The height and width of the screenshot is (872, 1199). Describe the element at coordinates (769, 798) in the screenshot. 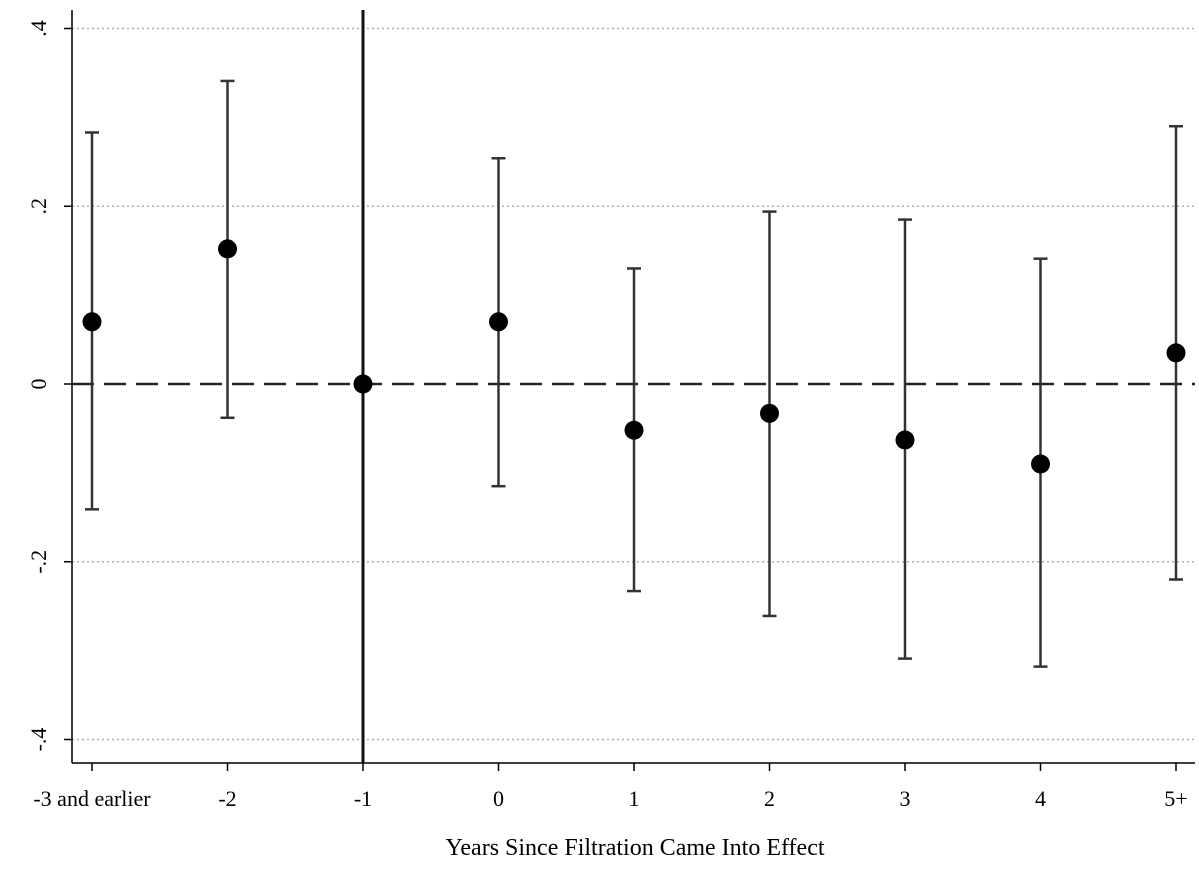

I see `x-tick-label: 2` at that location.